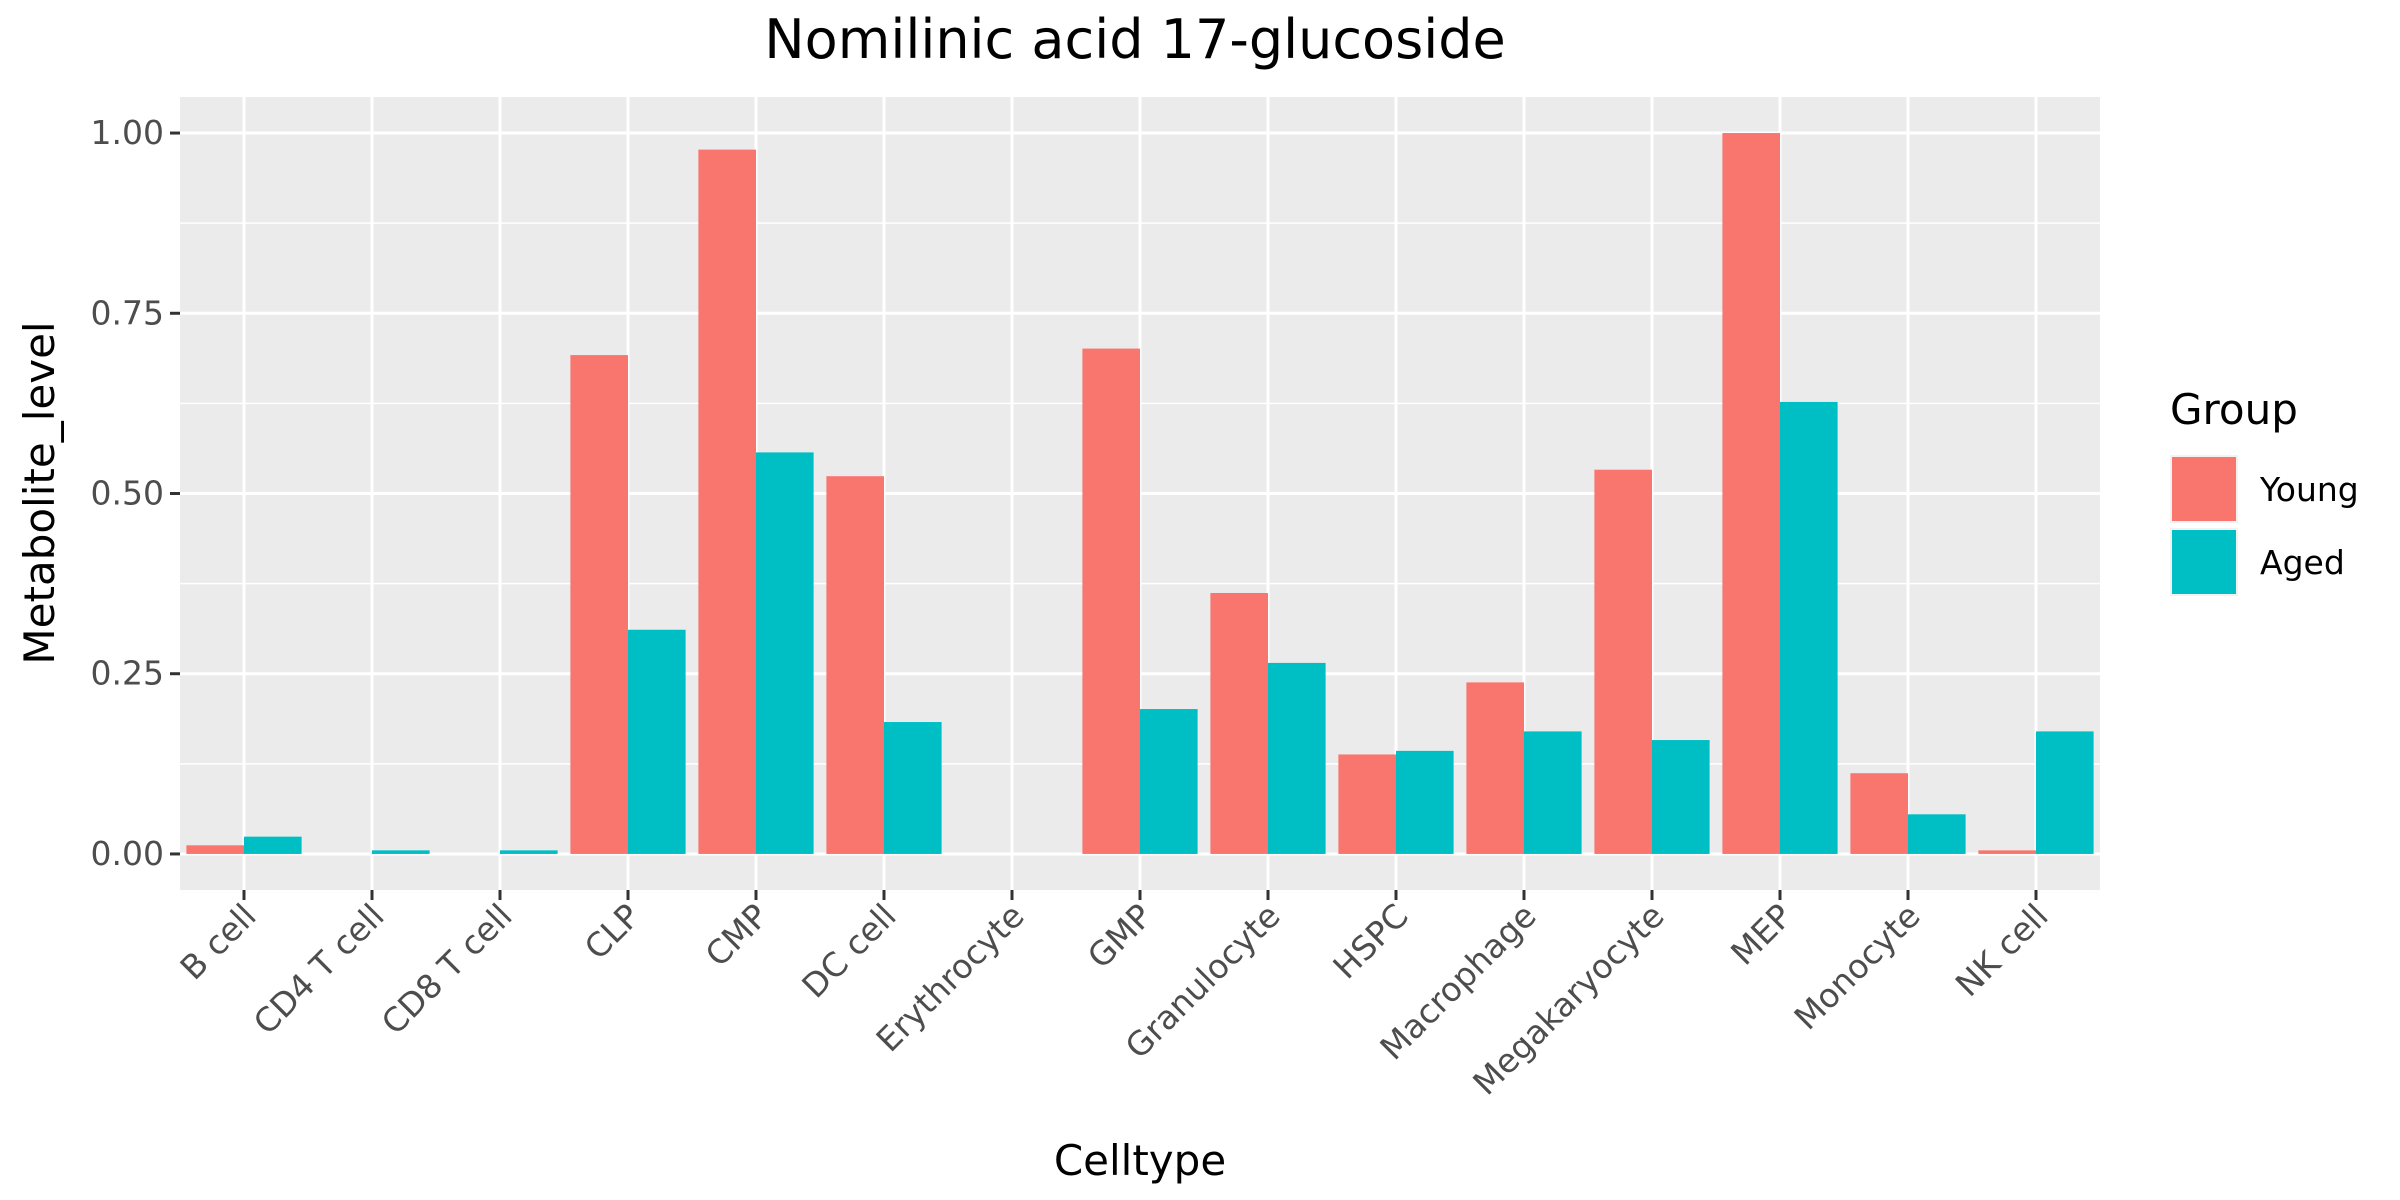 This screenshot has width=2400, height=1200. What do you see at coordinates (1495, 768) in the screenshot?
I see `bar-young-macrophage` at bounding box center [1495, 768].